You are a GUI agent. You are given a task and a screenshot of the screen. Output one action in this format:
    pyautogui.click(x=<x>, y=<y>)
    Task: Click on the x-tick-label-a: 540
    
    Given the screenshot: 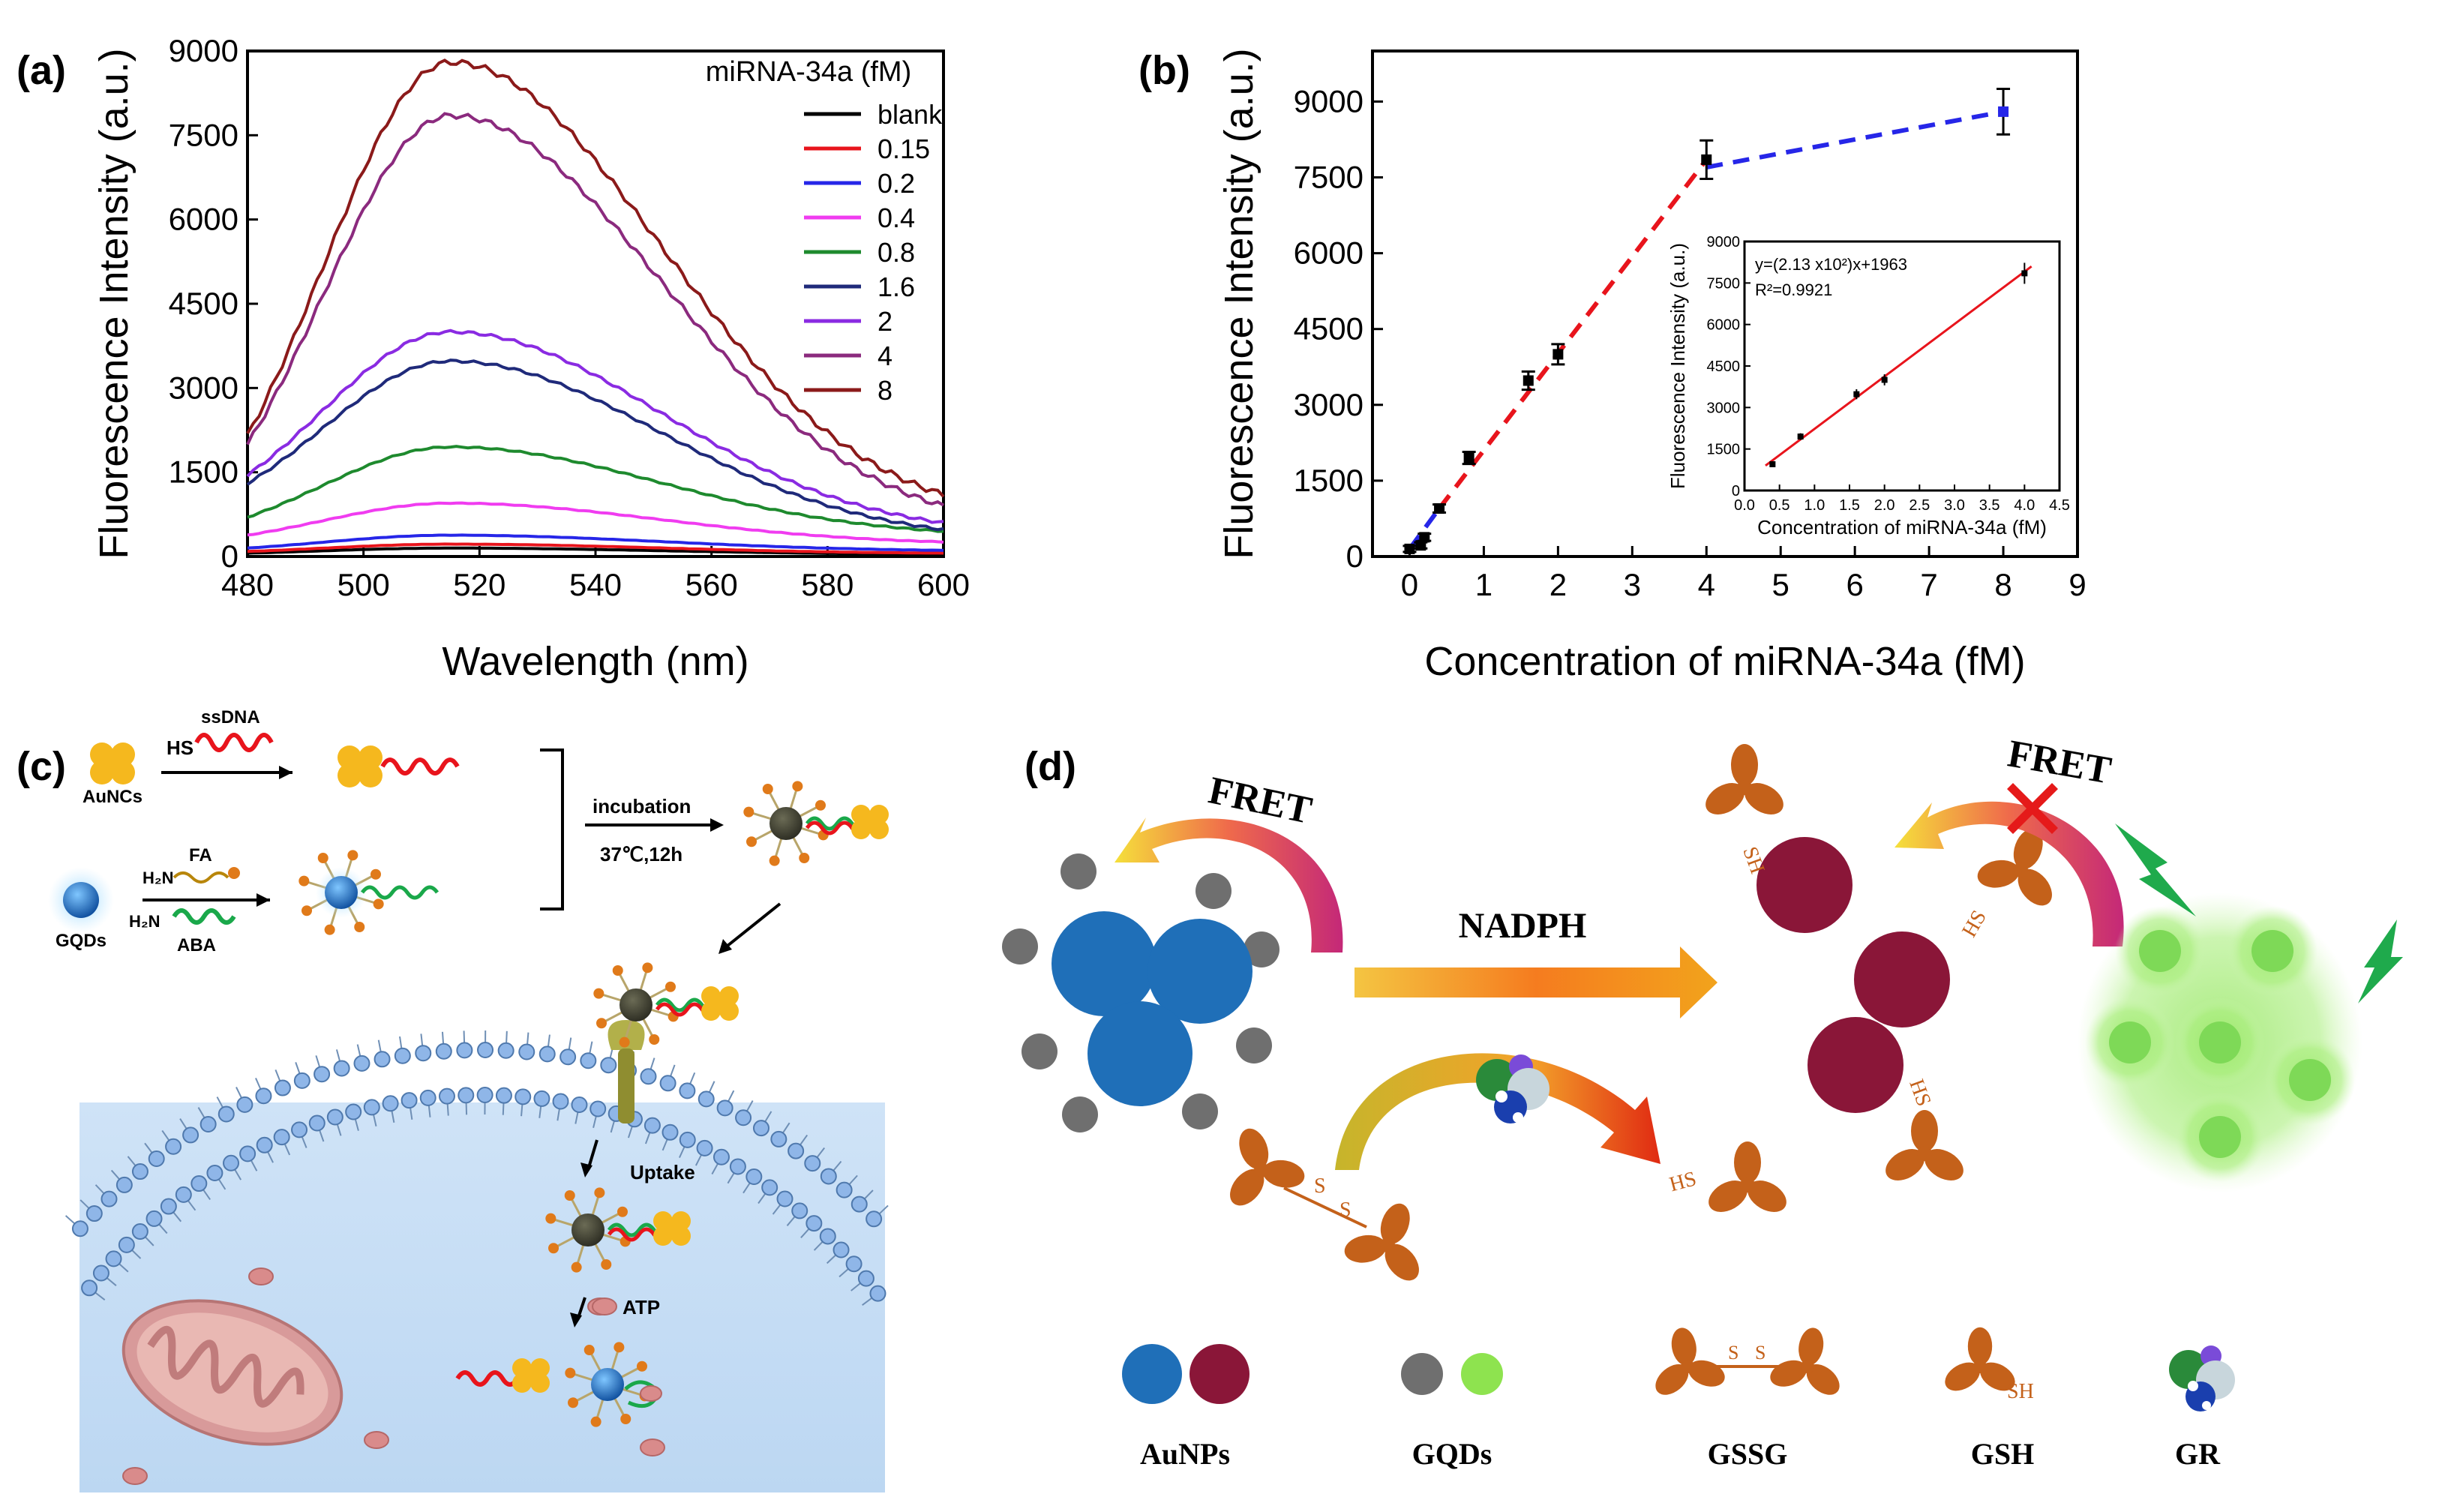 What is the action you would take?
    pyautogui.click(x=595, y=584)
    